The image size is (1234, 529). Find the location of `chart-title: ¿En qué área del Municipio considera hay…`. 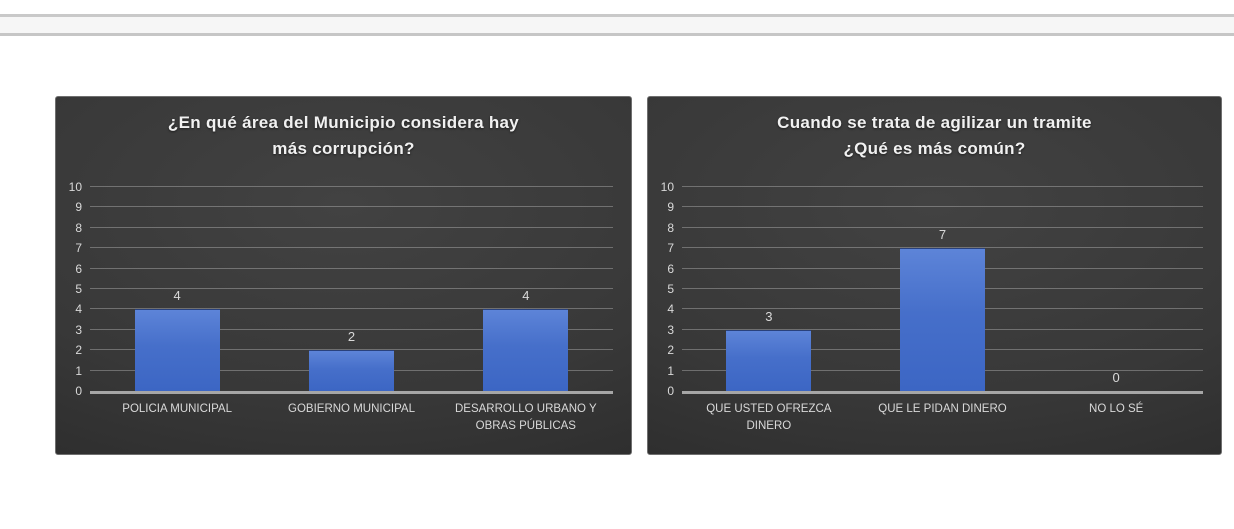

chart-title: ¿En qué área del Municipio considera hay… is located at coordinates (343, 136).